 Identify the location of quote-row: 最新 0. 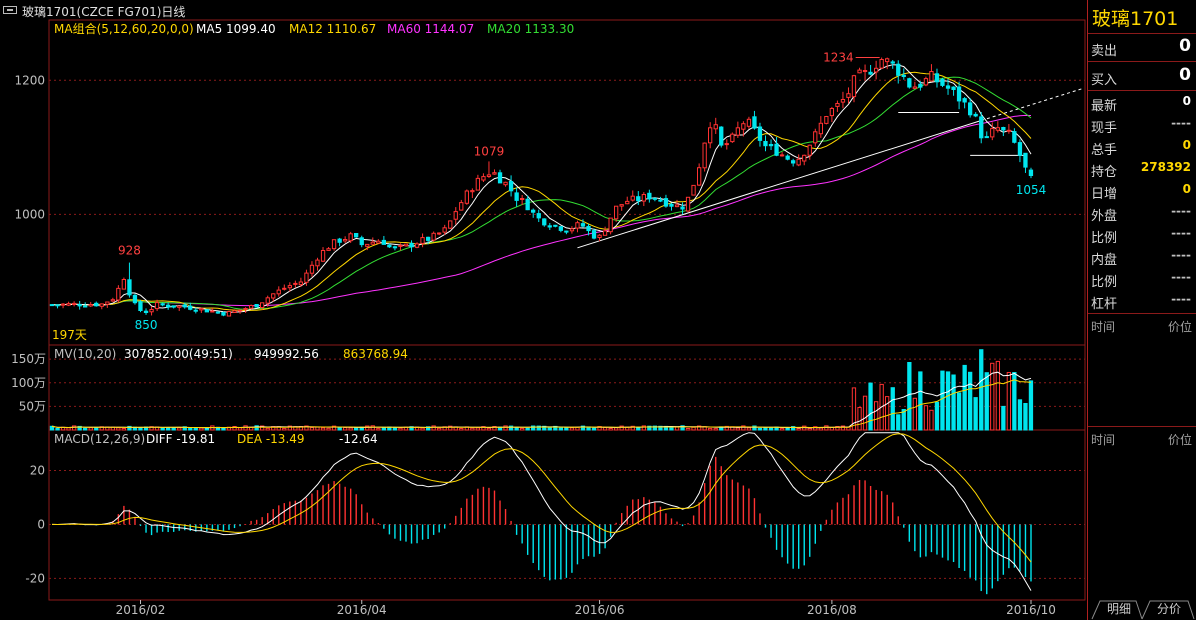
(1142, 103).